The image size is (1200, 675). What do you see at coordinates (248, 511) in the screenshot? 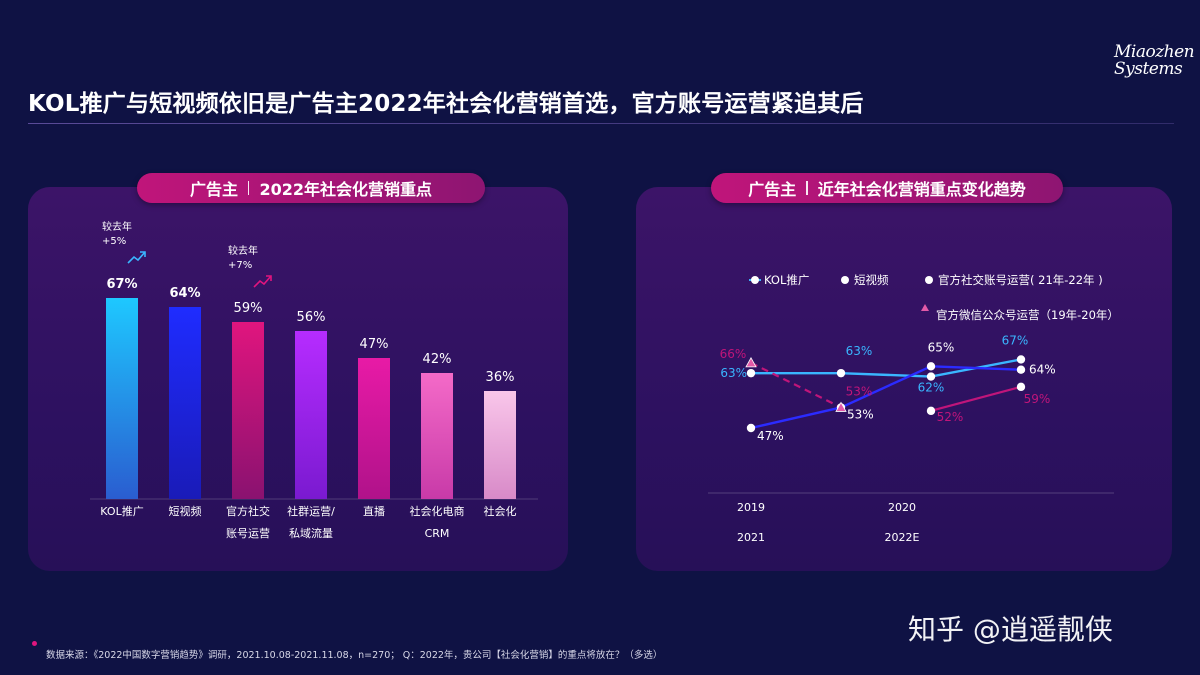
I see `bar-category-label-2-0: 官方社交` at bounding box center [248, 511].